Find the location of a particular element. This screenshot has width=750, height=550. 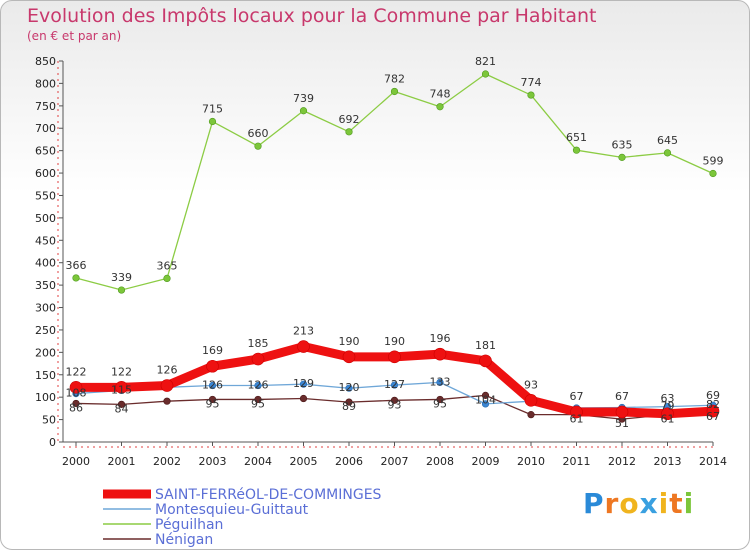

y-tick-label: 450 is located at coordinates (45, 240).